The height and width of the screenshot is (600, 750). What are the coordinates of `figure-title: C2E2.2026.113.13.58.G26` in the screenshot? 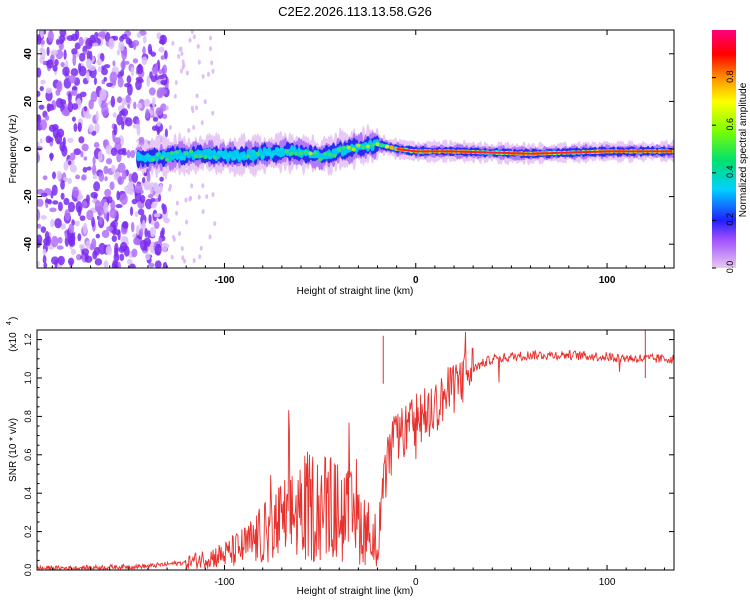 It's located at (355, 11).